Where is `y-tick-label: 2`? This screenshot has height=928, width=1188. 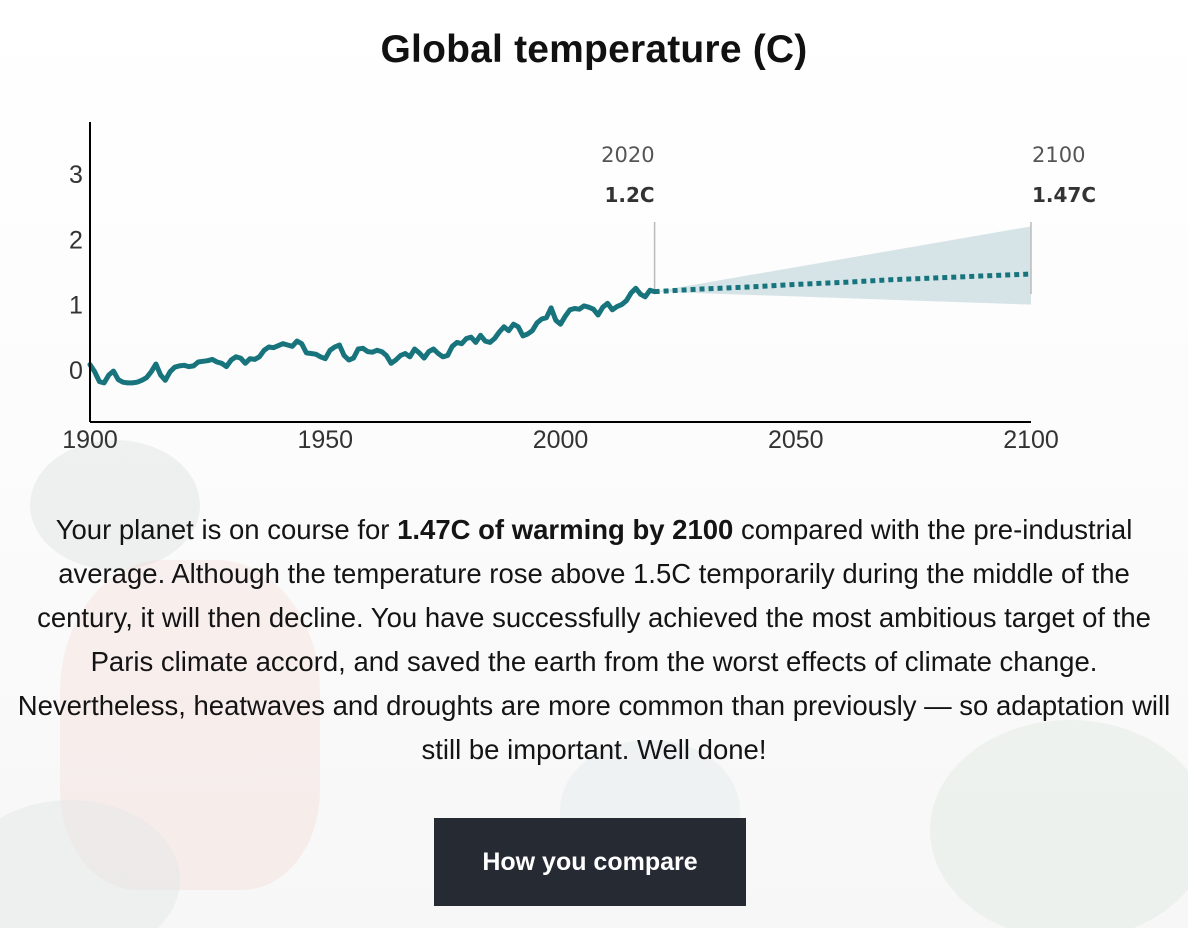 y-tick-label: 2 is located at coordinates (76, 240).